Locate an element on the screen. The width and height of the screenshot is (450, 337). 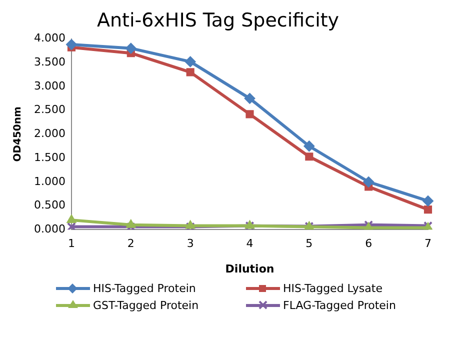
y-tick-label: 1.000 is located at coordinates (50, 181).